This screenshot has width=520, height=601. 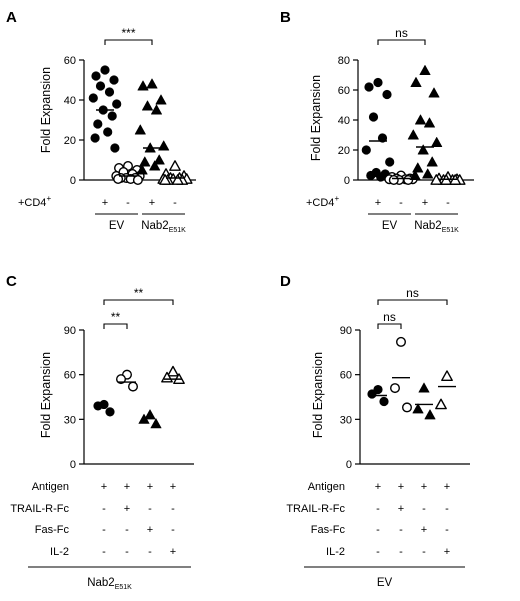 I want to click on significance-bracket, so click(x=389, y=326).